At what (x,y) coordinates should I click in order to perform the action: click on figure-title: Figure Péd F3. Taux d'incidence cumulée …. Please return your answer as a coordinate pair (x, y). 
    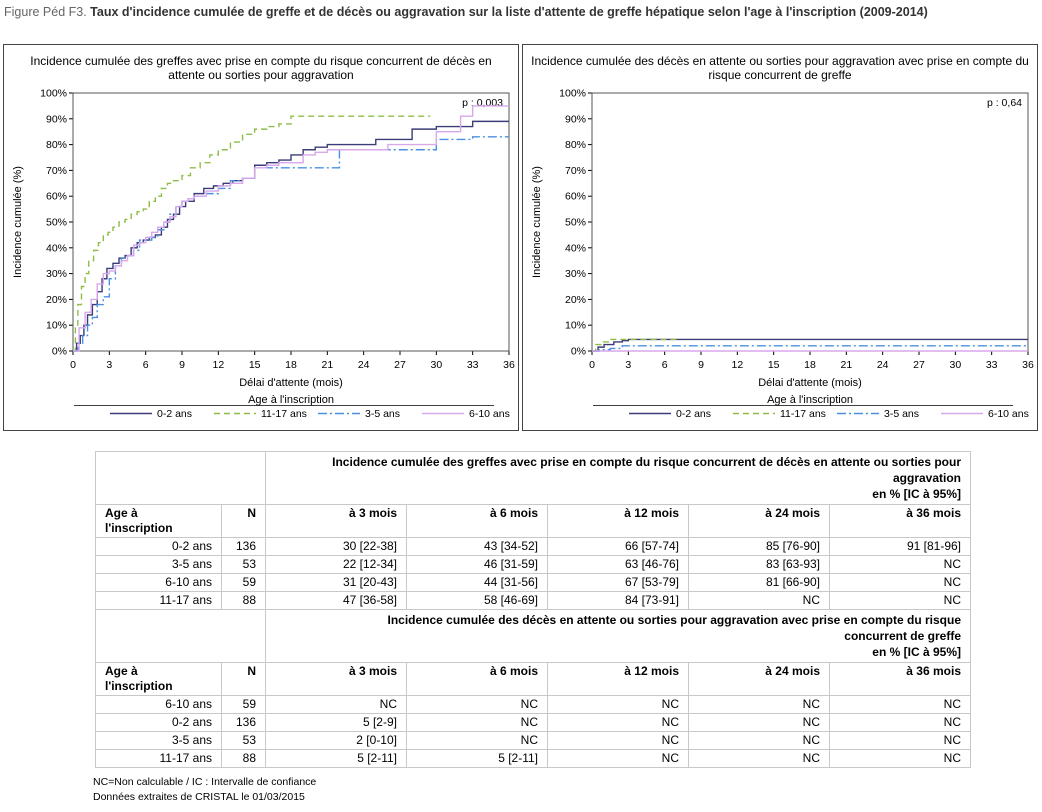
    Looking at the image, I should click on (466, 12).